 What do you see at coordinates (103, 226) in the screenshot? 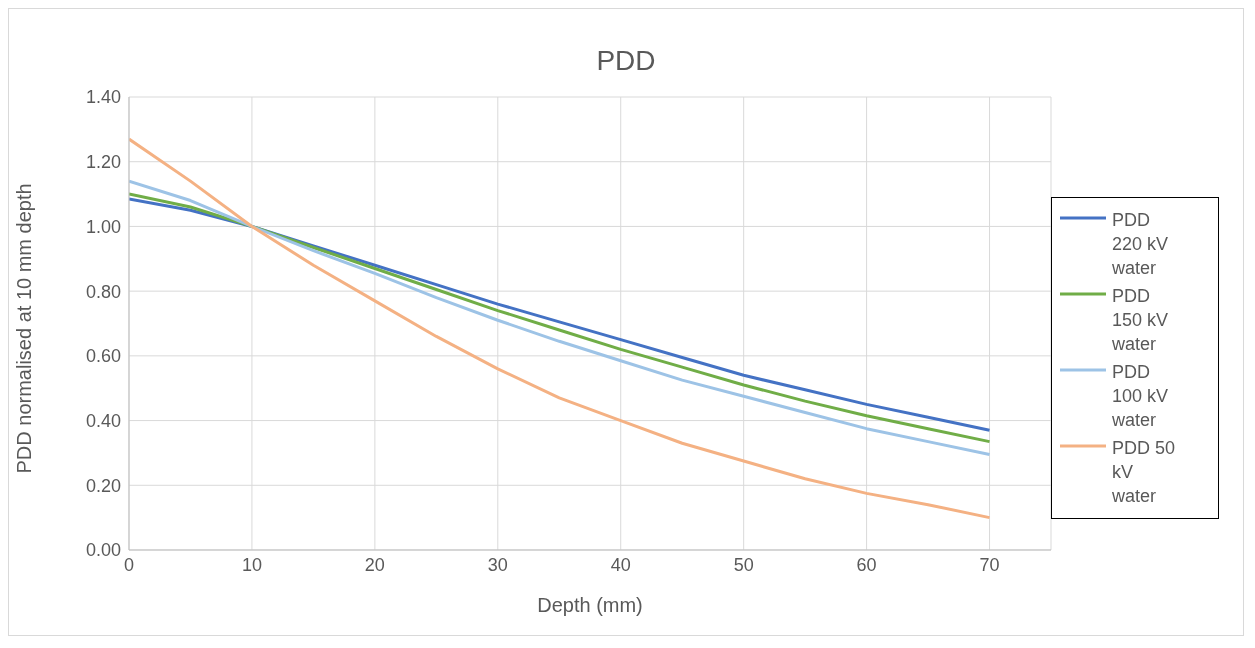
I see `y-tick-label: 1.00` at bounding box center [103, 226].